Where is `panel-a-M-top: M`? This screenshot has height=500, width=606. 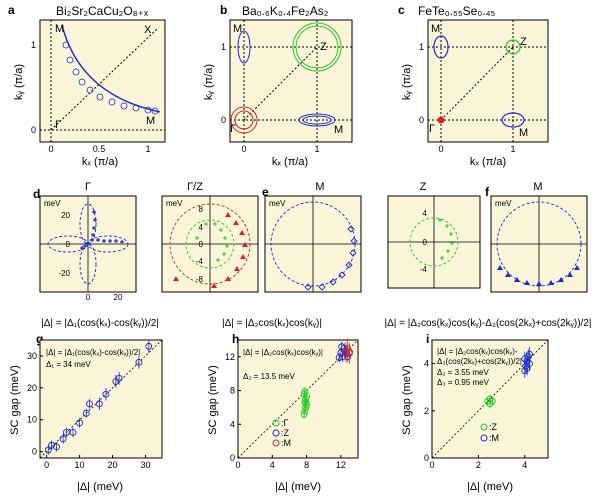
panel-a-M-top: M is located at coordinates (59, 29).